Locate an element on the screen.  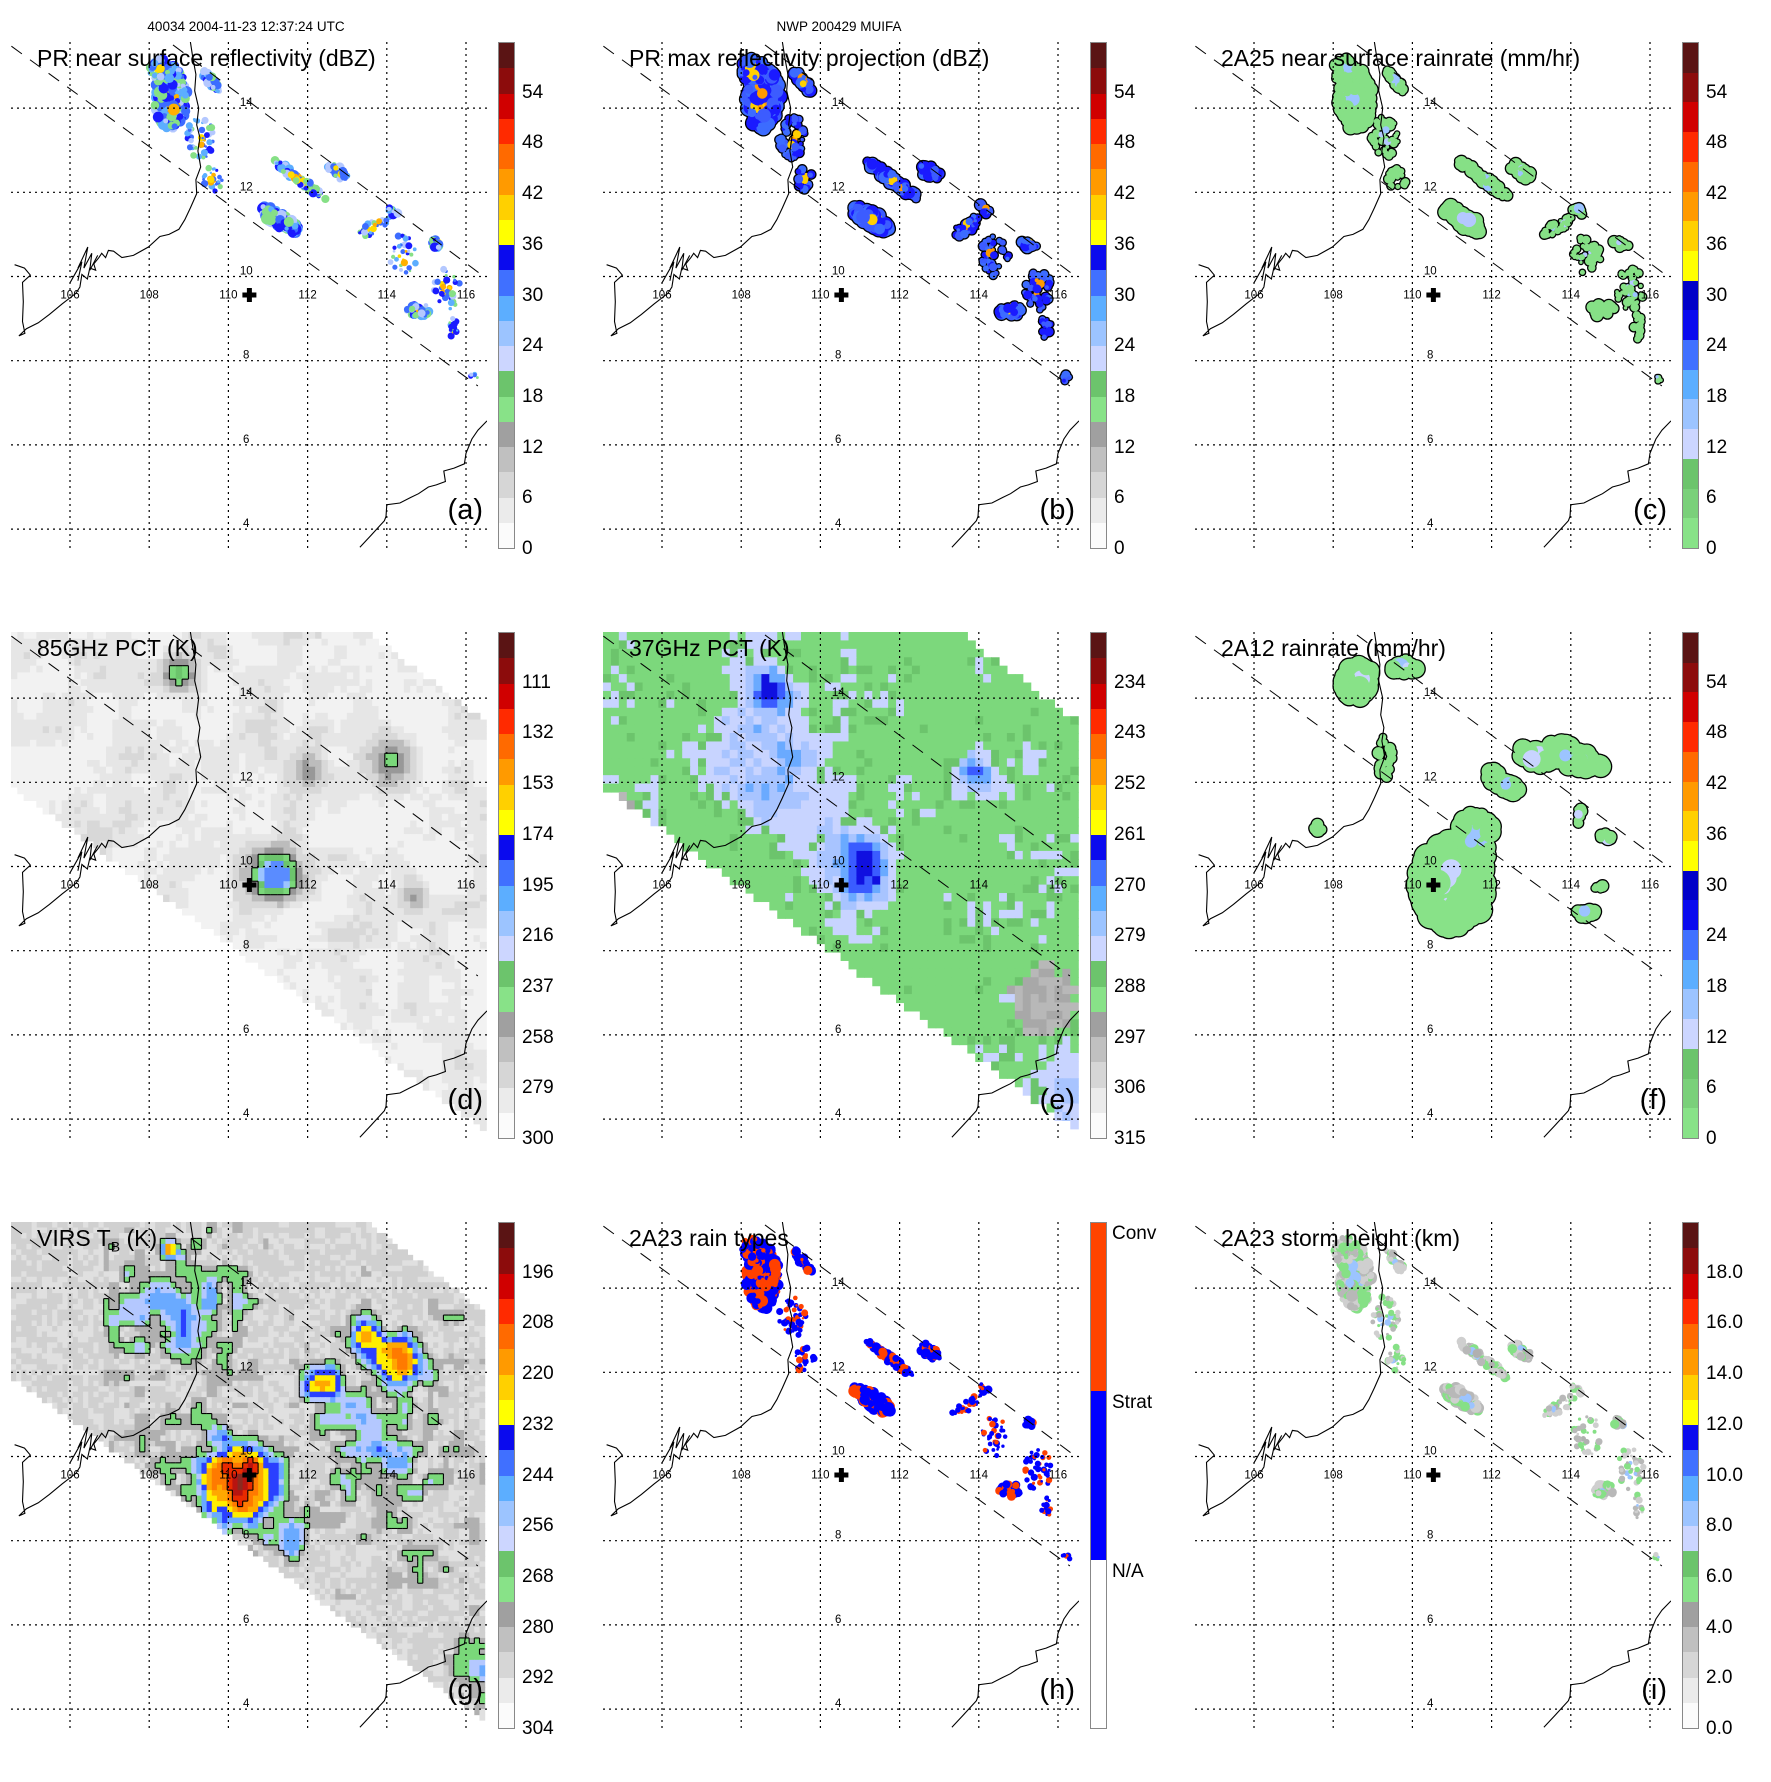
colorbar-tick-label: 232 is located at coordinates (538, 1425).